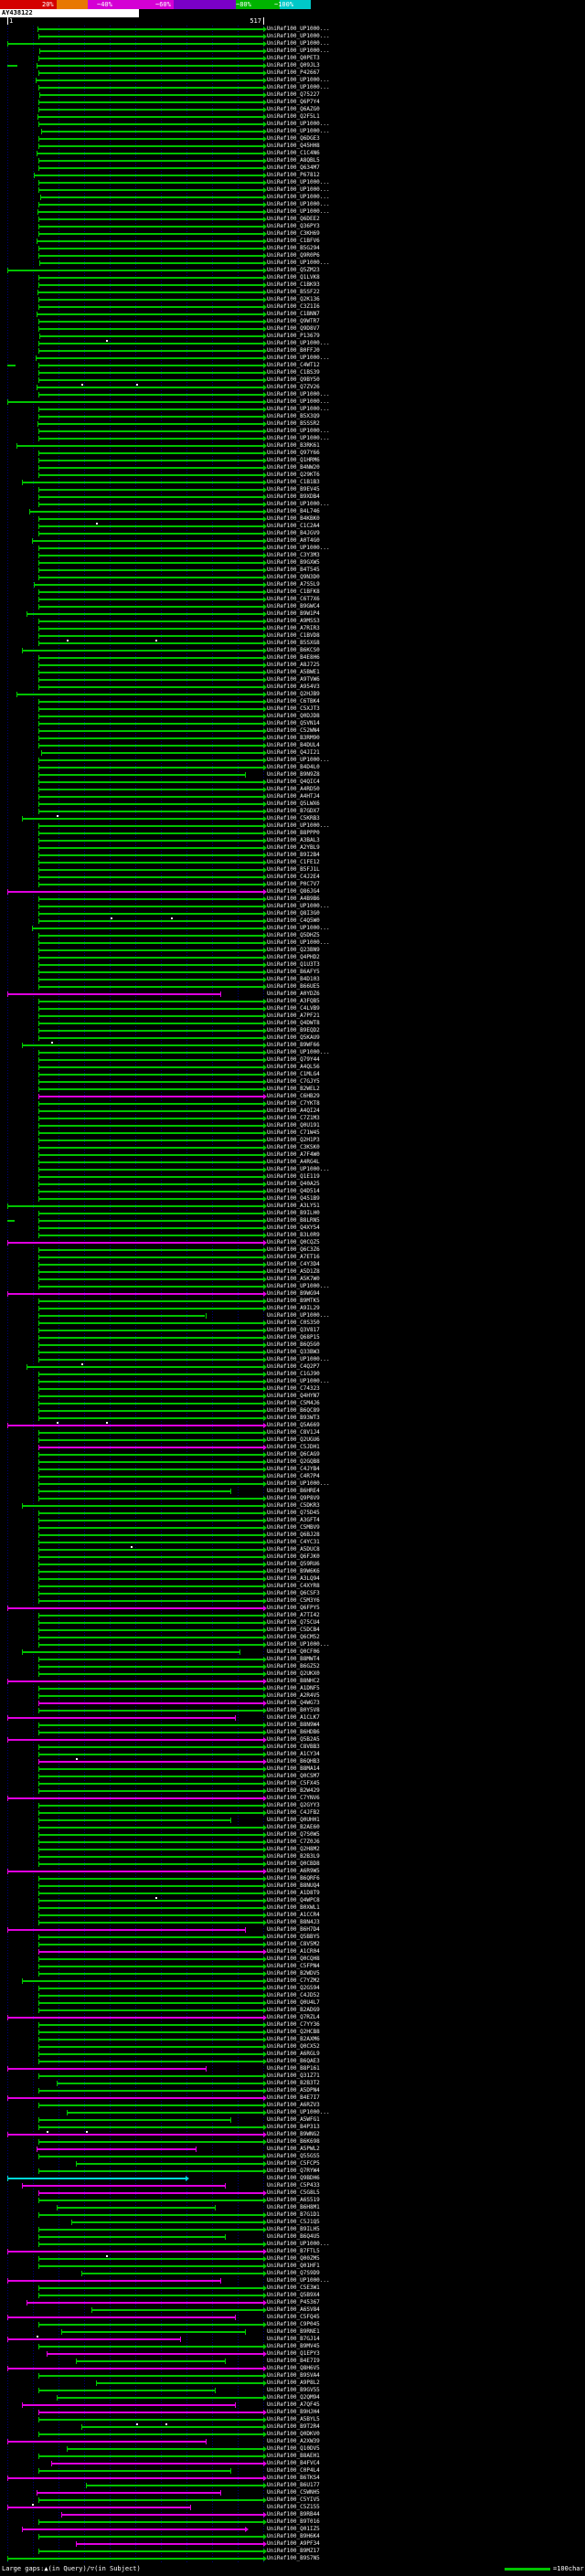 This screenshot has height=2576, width=585. What do you see at coordinates (293, 424) in the screenshot?
I see `hit-row: UniRef100_B5SSR2` at bounding box center [293, 424].